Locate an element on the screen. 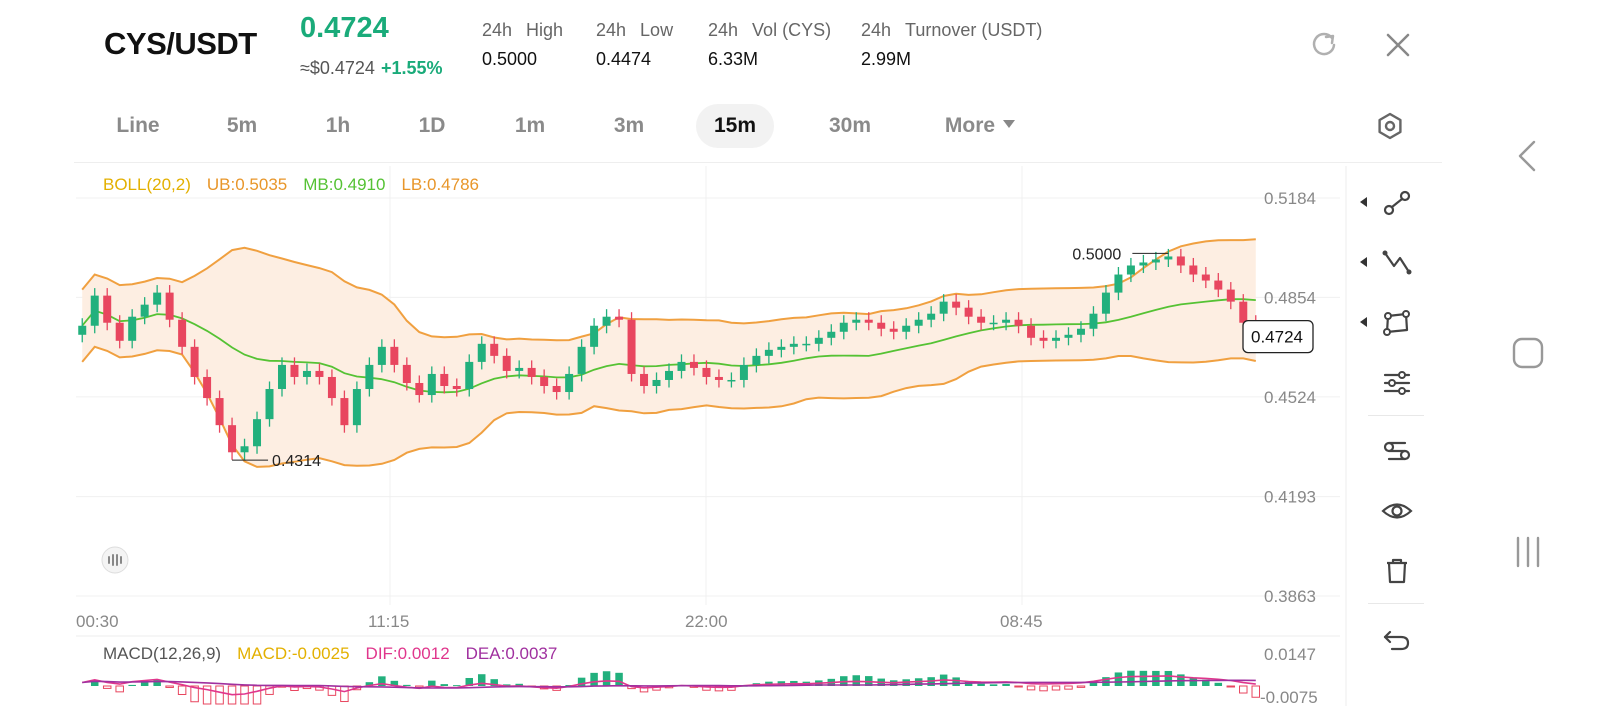 The width and height of the screenshot is (1600, 720). interval-tabs: Line 5m 1h 1D 1m 3m 15m 30m More is located at coordinates (720, 126).